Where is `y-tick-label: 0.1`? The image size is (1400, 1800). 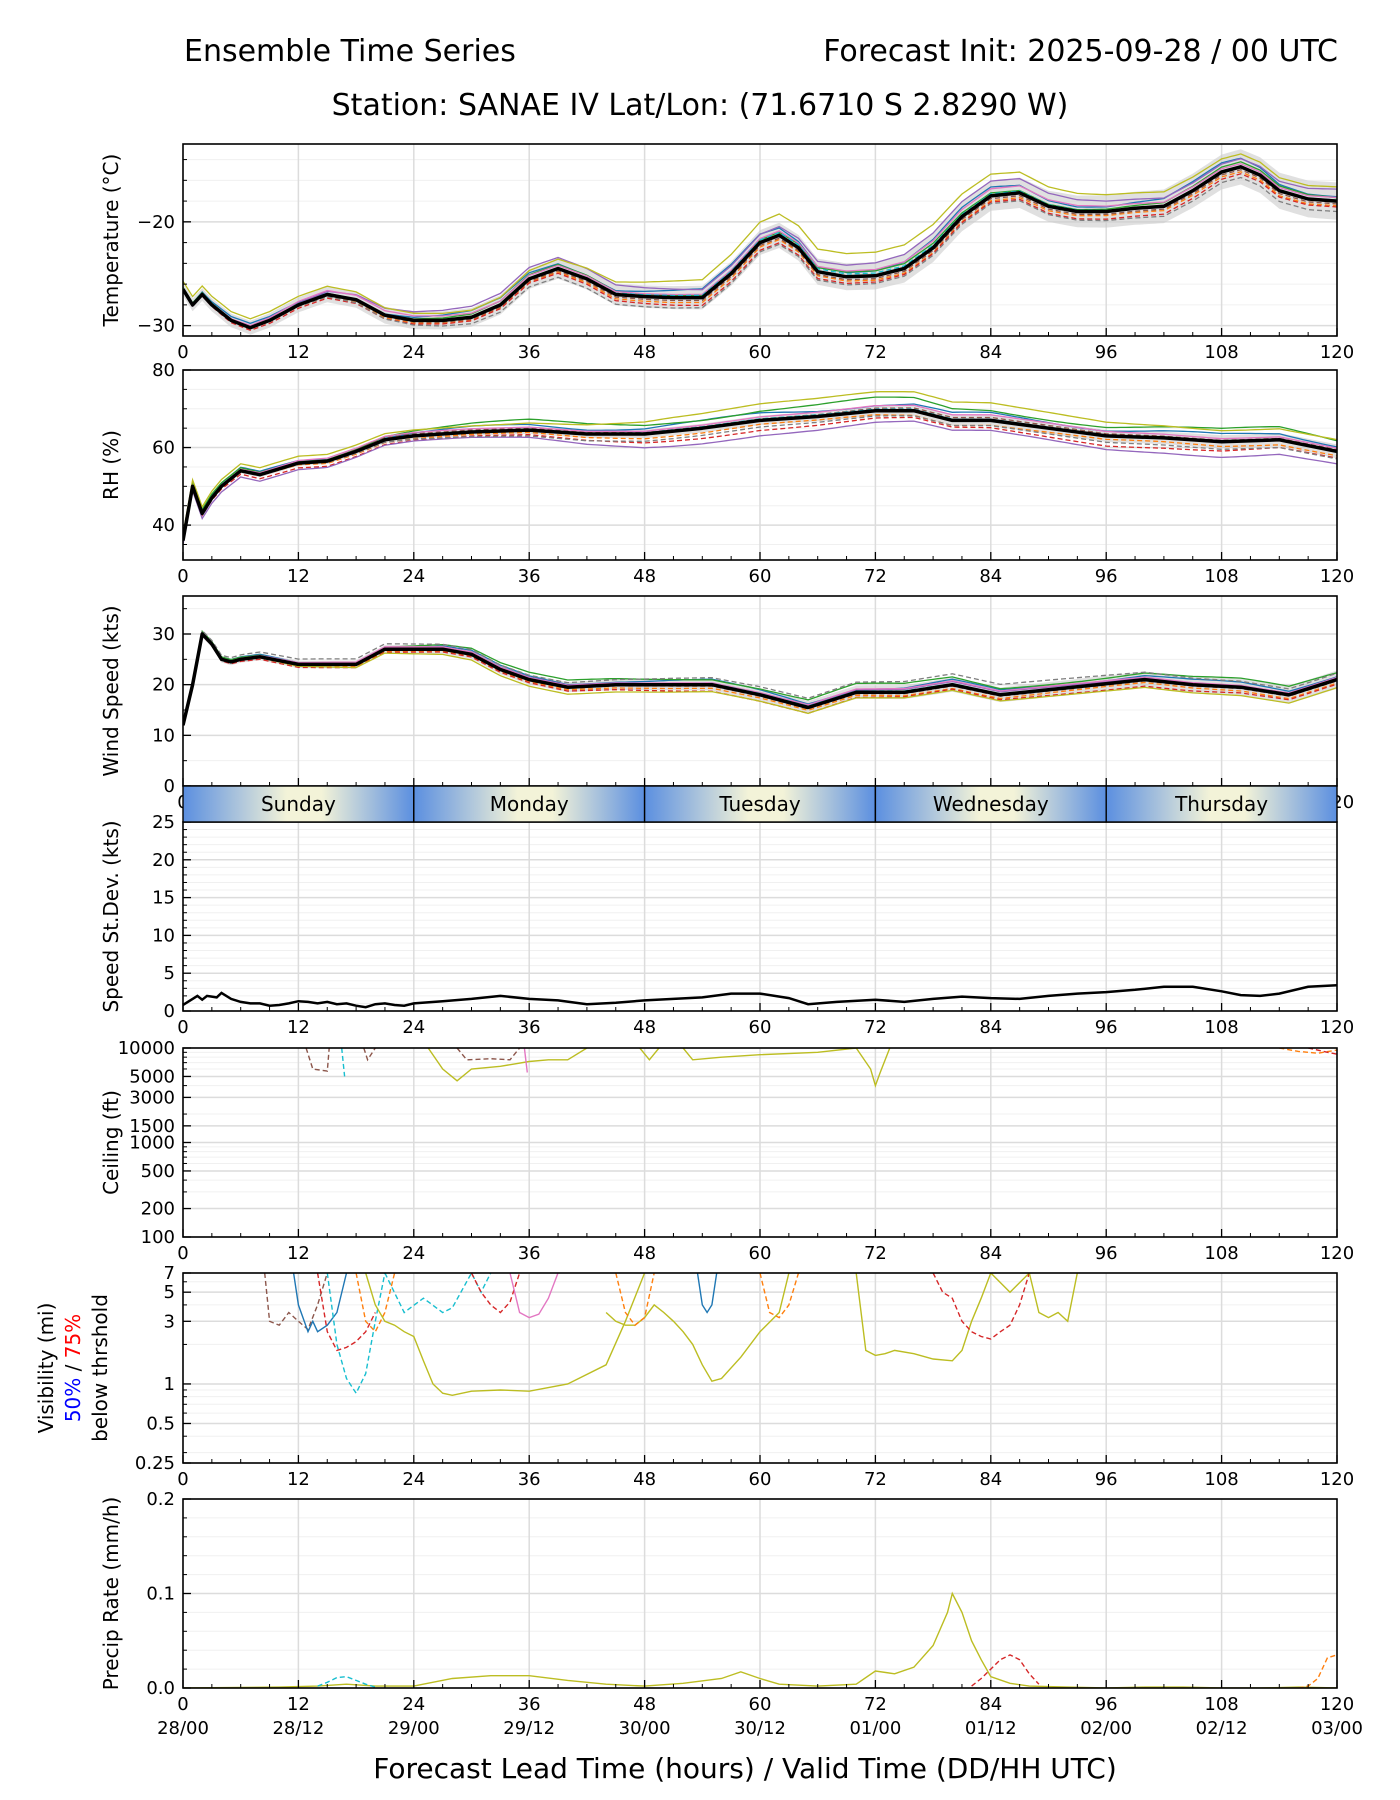
y-tick-label: 0.1 is located at coordinates (160, 1594).